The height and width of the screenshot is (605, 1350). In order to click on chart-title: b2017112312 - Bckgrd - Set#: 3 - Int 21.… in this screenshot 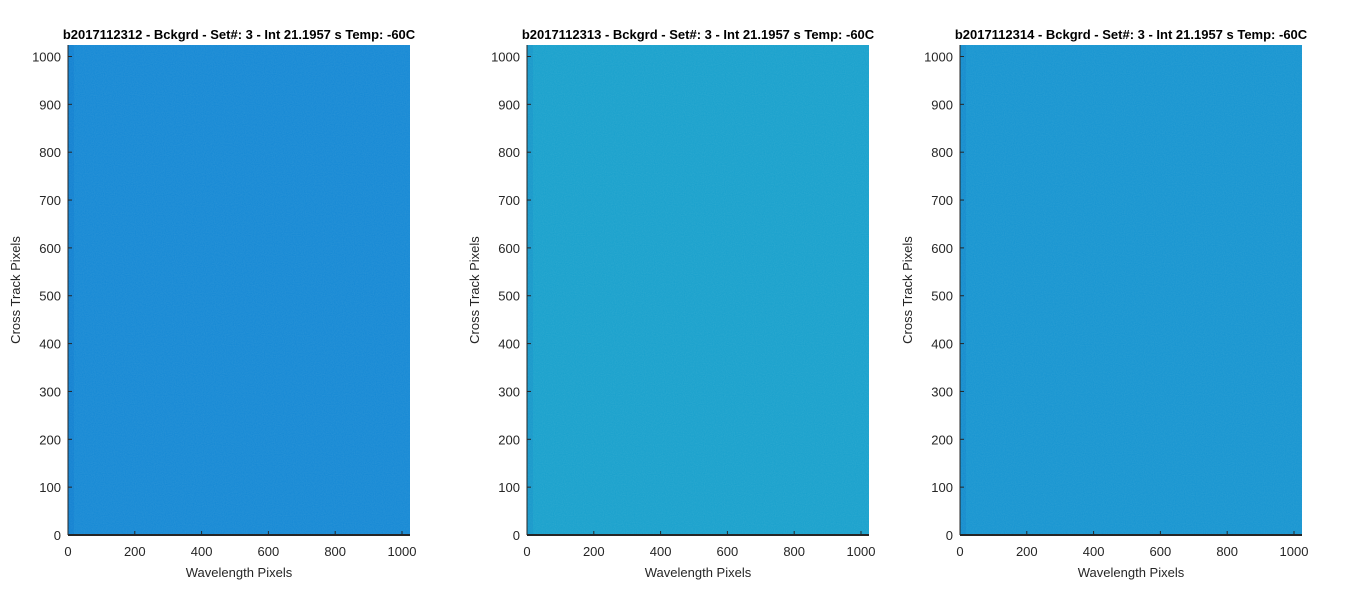, I will do `click(239, 34)`.